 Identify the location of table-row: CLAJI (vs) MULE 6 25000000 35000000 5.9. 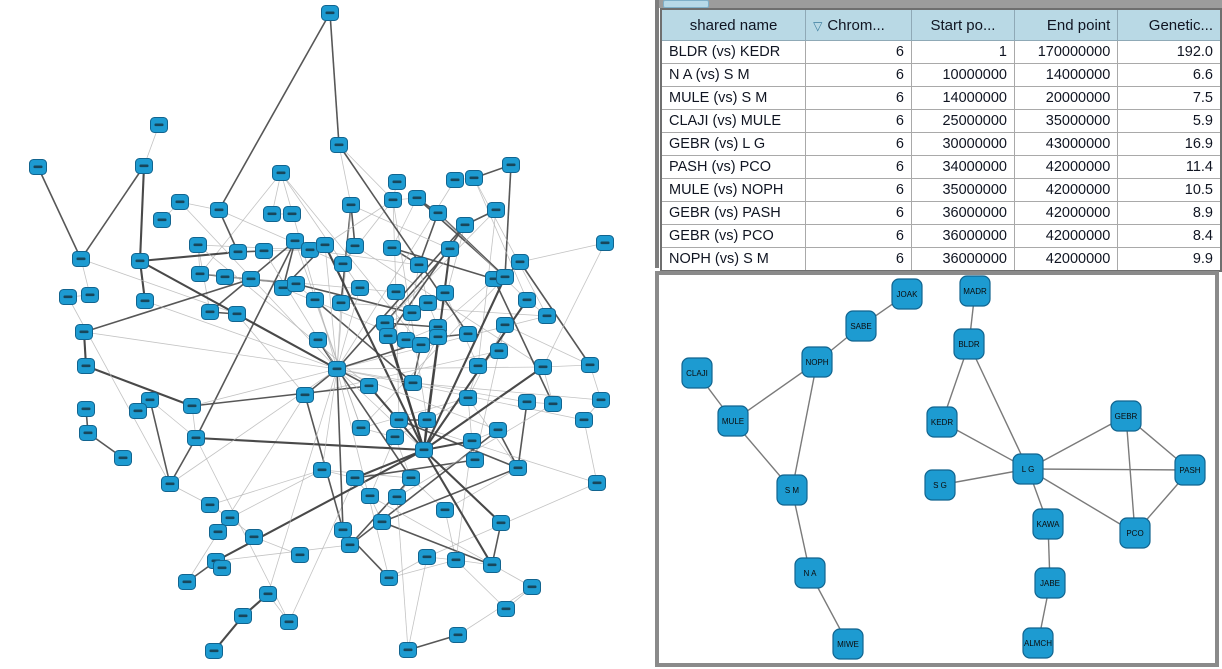
(941, 121).